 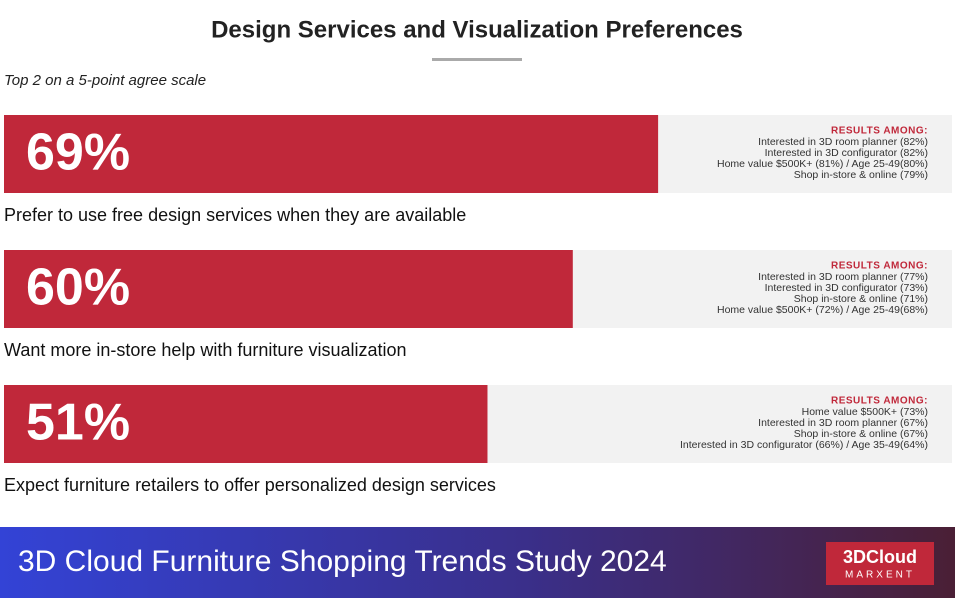 What do you see at coordinates (822, 310) in the screenshot?
I see `note-line: Home value $500K+ (72%) / Age 25-49(68%)` at bounding box center [822, 310].